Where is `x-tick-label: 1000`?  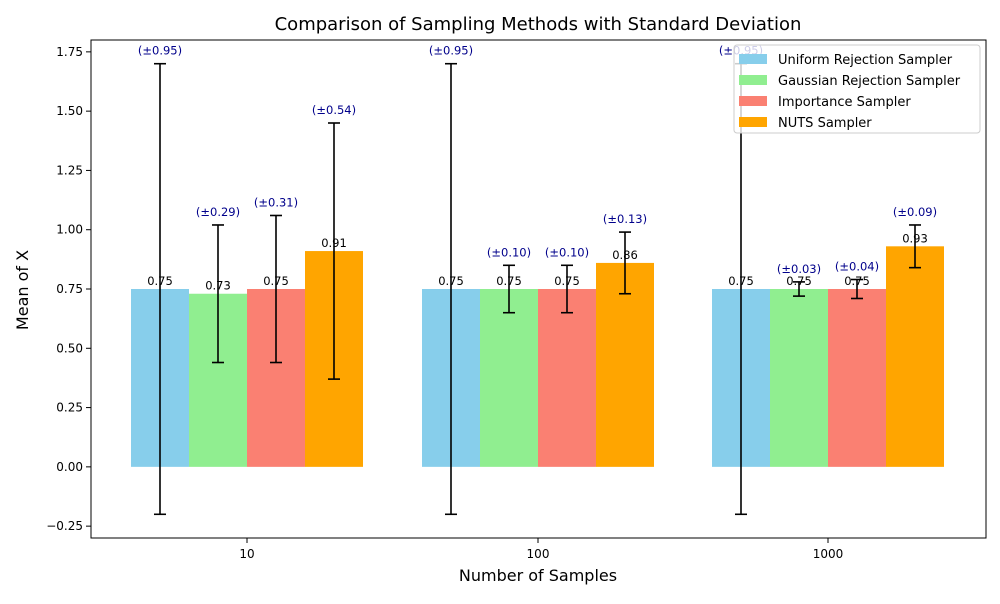
x-tick-label: 1000 is located at coordinates (828, 554).